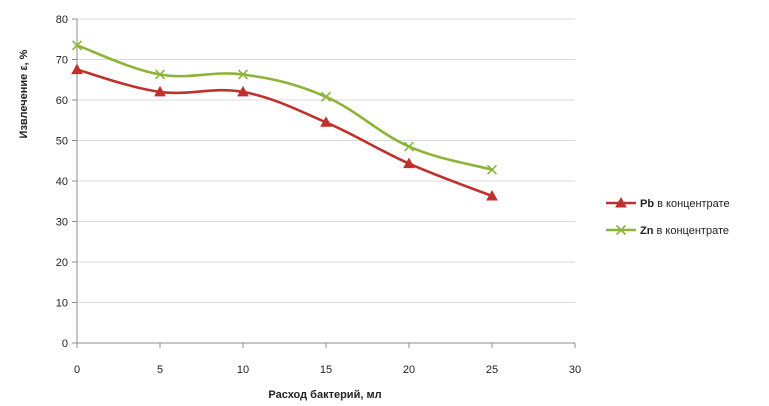 This screenshot has width=769, height=406. I want to click on y-axis-title: Извлечение ε, %, so click(24, 93).